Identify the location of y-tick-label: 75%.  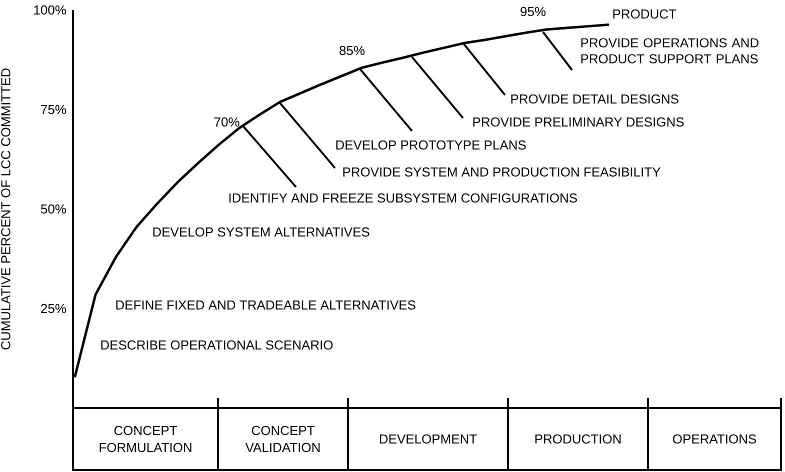
(53, 109).